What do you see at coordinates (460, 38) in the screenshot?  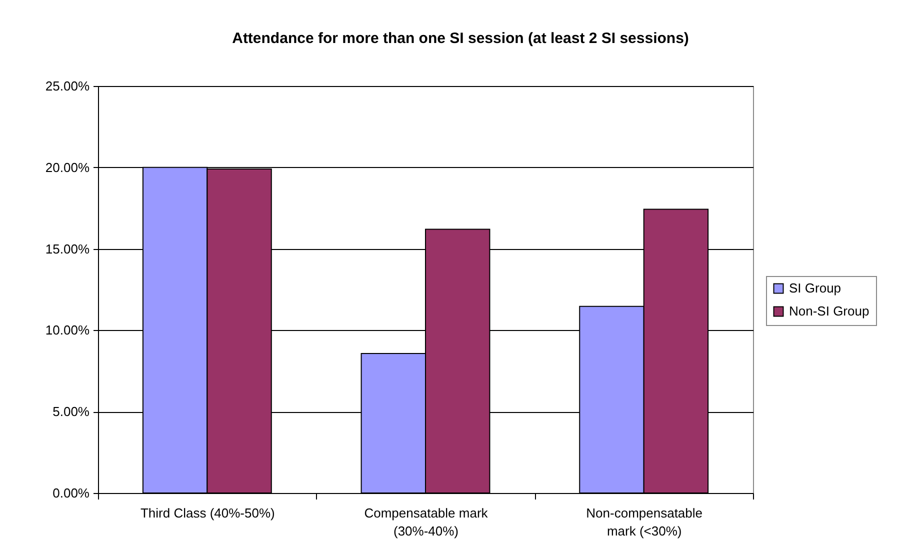 I see `chart-title: Attendance for more than one SI session (at least 2 SI sessions)` at bounding box center [460, 38].